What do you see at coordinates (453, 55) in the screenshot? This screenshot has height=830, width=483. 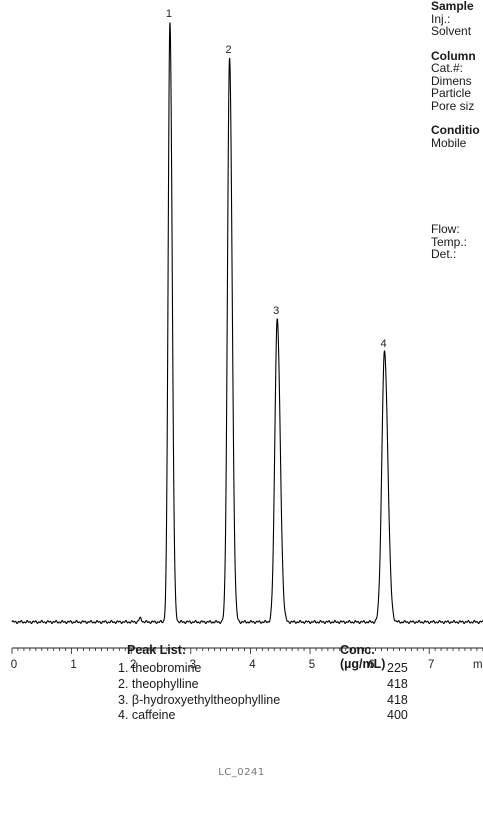 I see `info-group-title: Column` at bounding box center [453, 55].